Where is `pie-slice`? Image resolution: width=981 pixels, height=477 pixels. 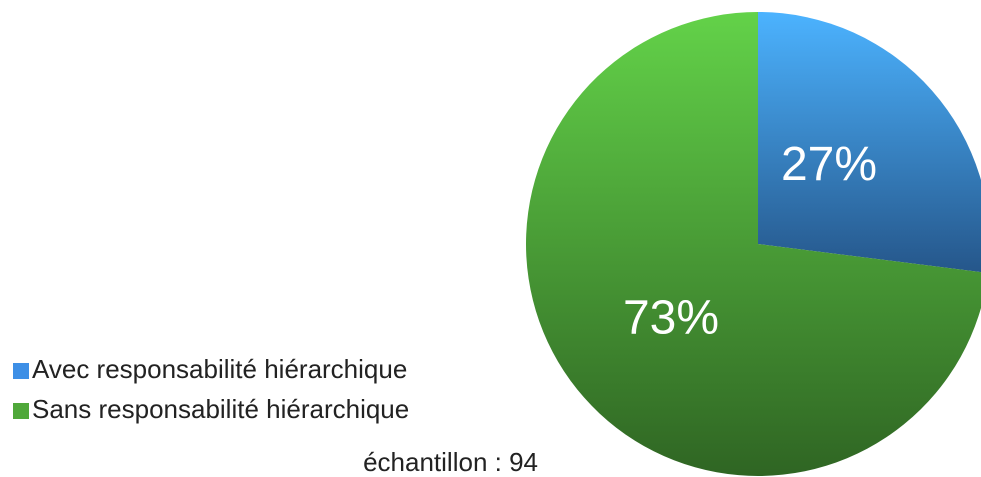
pie-slice is located at coordinates (869, 142).